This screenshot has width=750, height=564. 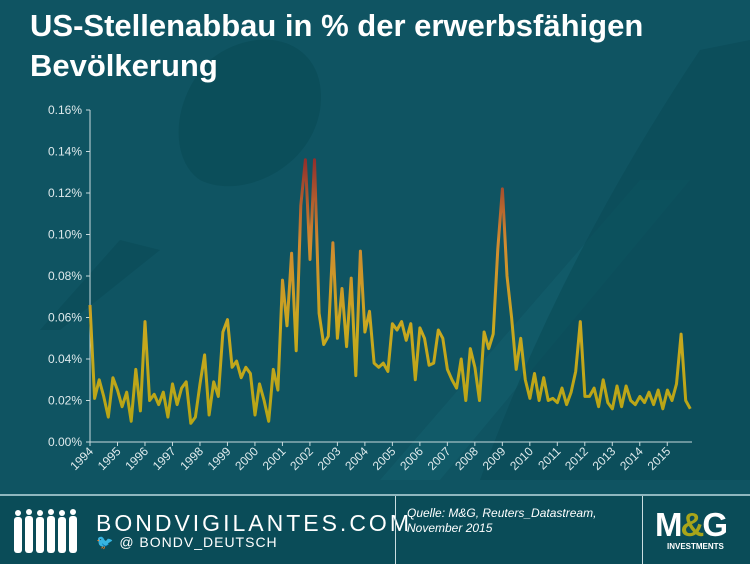 What do you see at coordinates (329, 458) in the screenshot?
I see `x-tick-label: 2003` at bounding box center [329, 458].